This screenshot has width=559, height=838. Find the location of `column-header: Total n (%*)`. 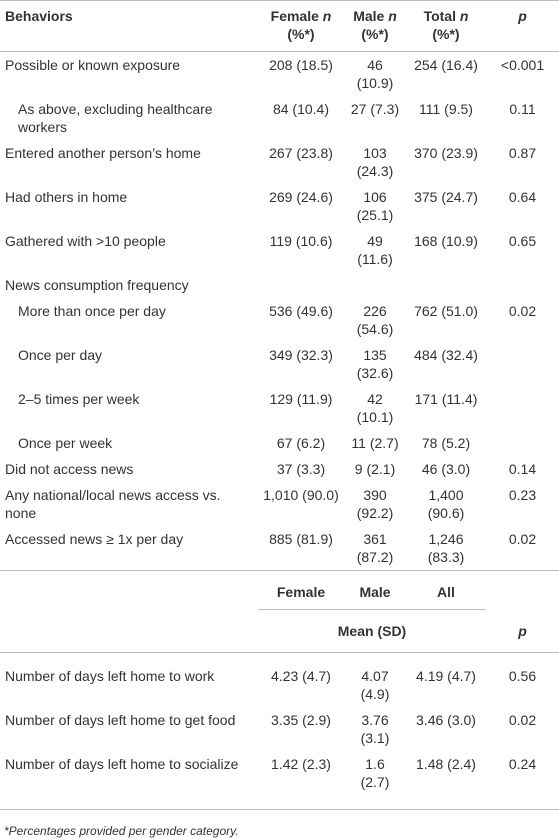

column-header: Total n (%*) is located at coordinates (446, 26).